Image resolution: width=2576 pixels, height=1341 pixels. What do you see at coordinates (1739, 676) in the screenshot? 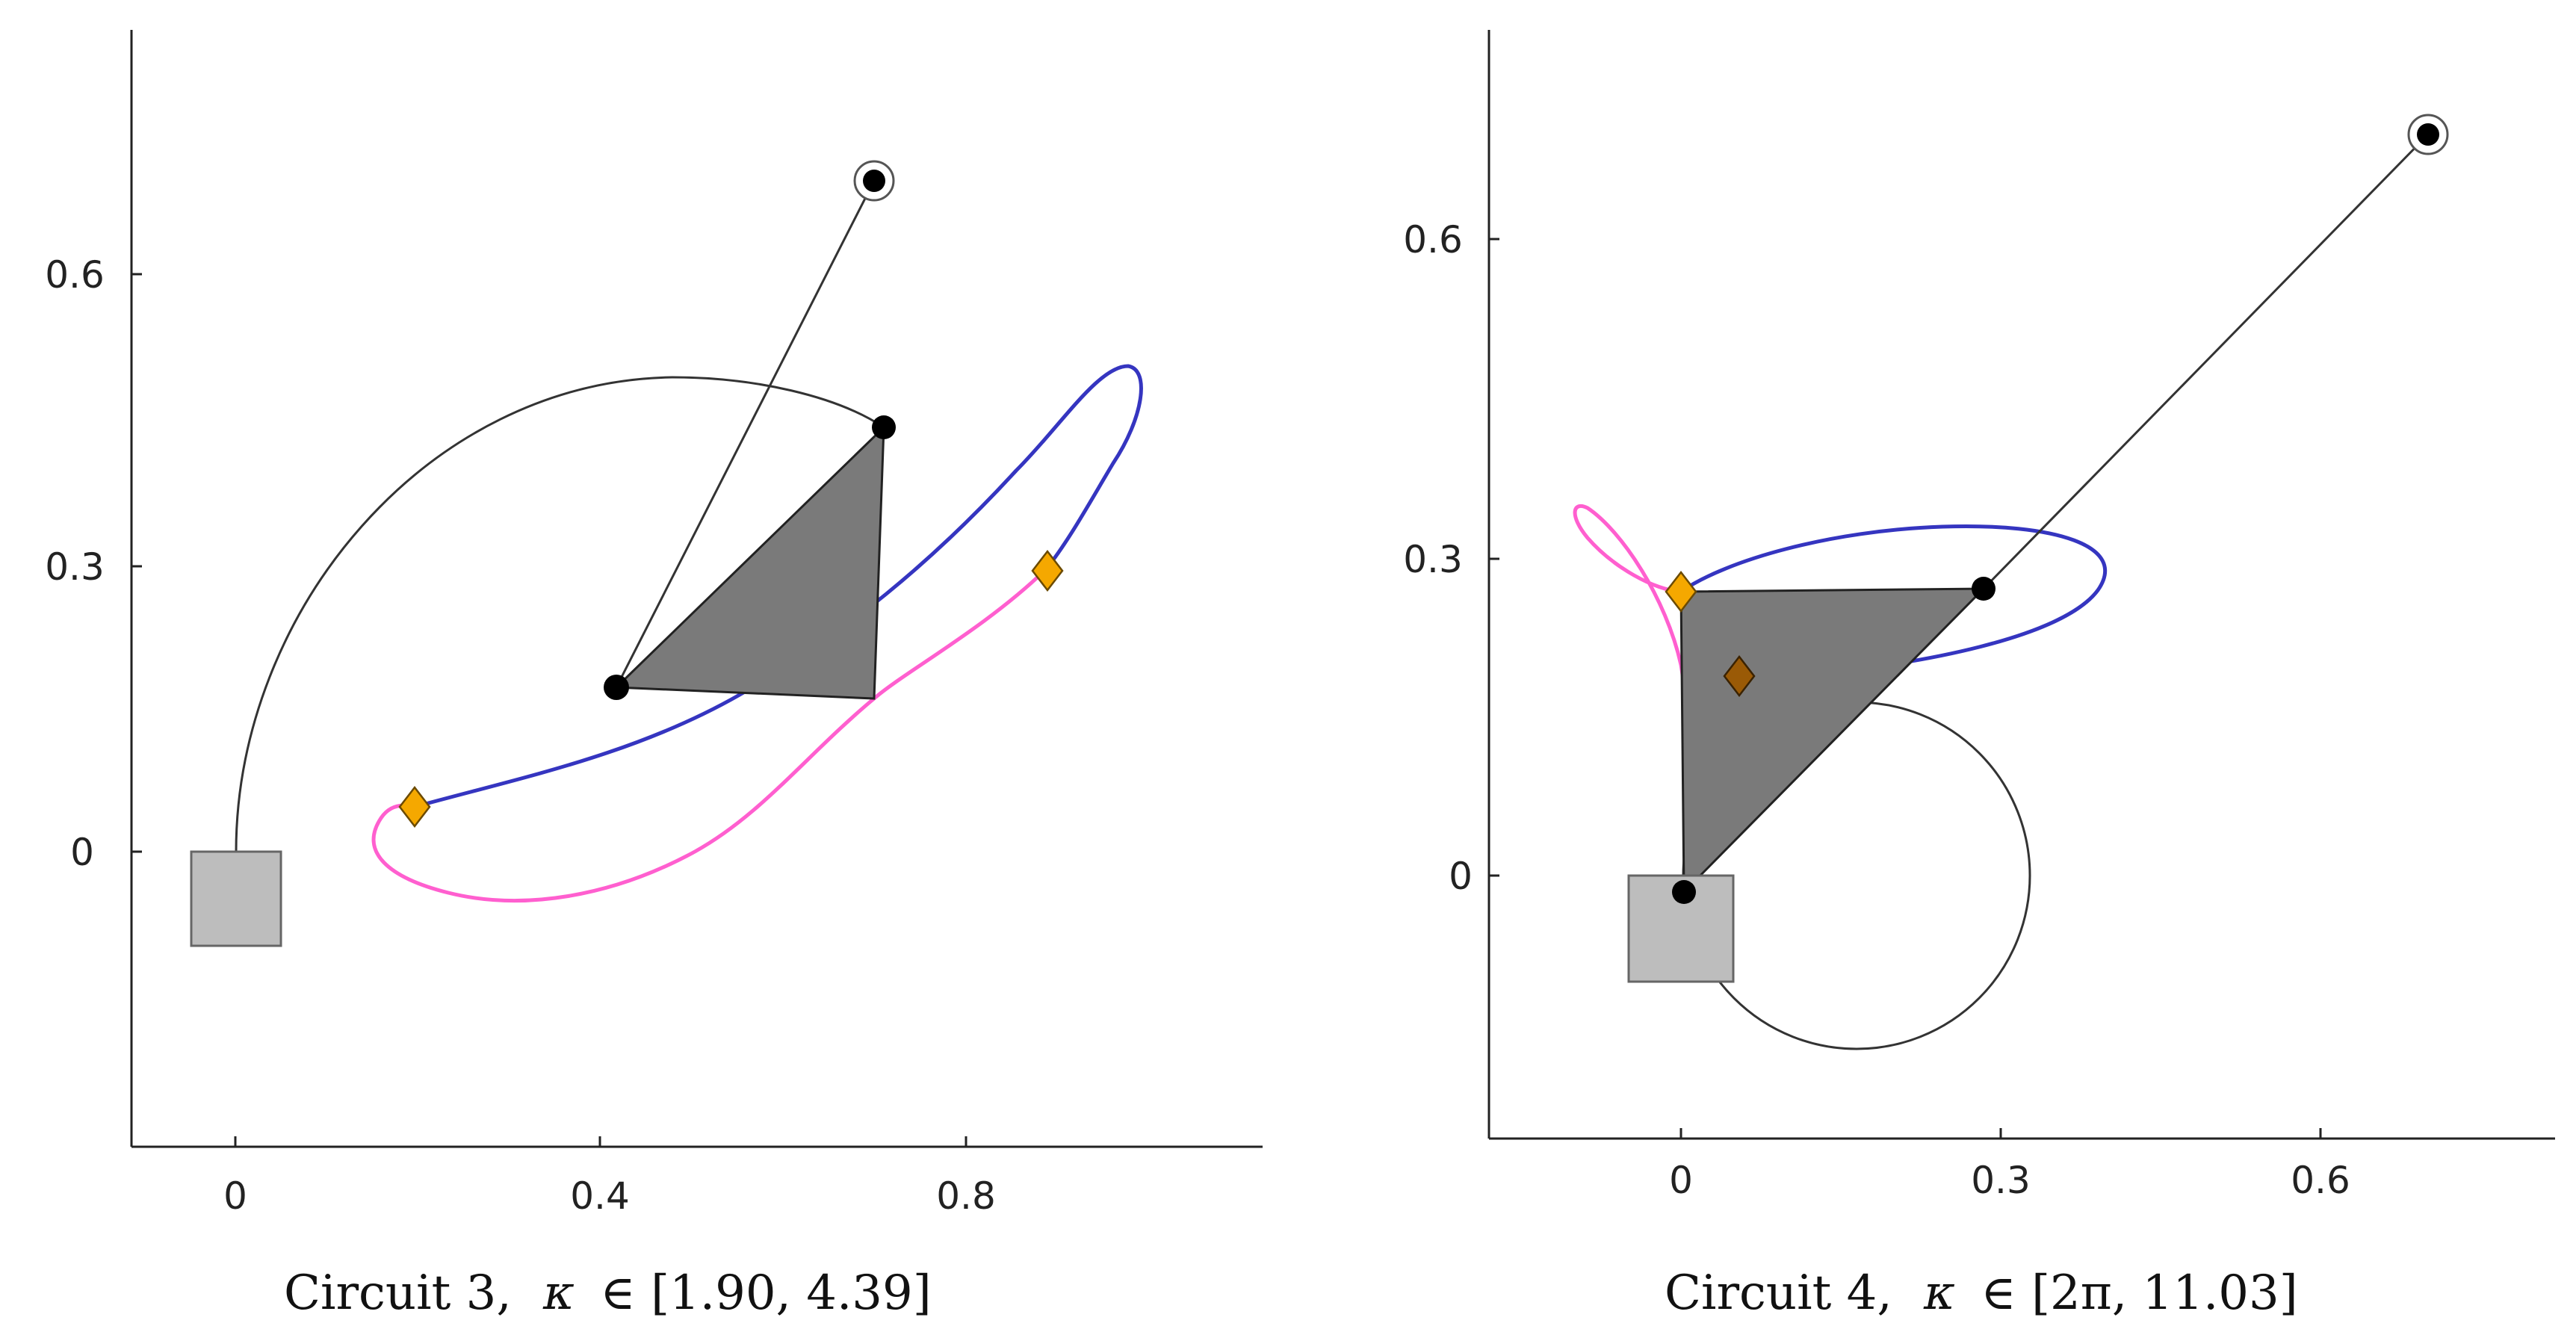
I see `brown-marker` at bounding box center [1739, 676].